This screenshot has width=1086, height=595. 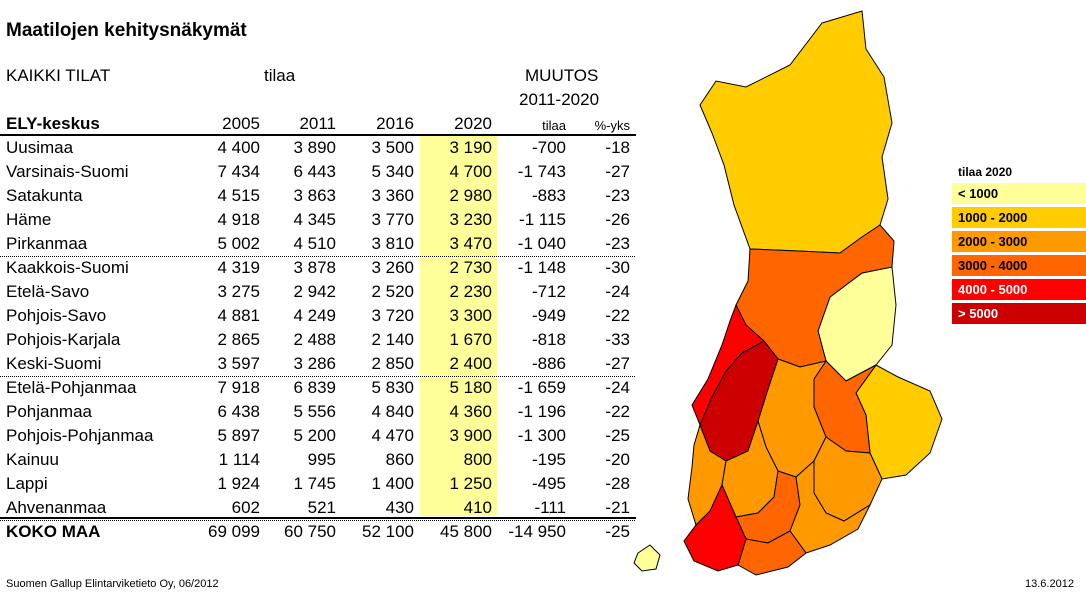 I want to click on cell-pct: -33, so click(x=617, y=339).